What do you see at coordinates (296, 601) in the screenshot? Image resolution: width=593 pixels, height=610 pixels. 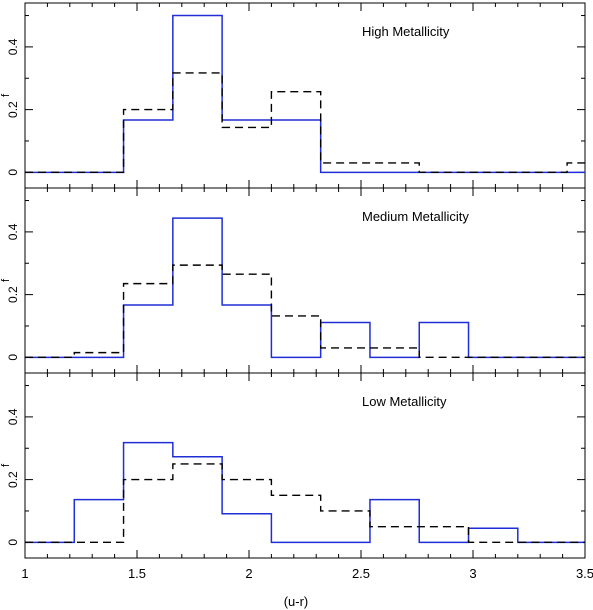 I see `x-axis-label: (u-r)` at bounding box center [296, 601].